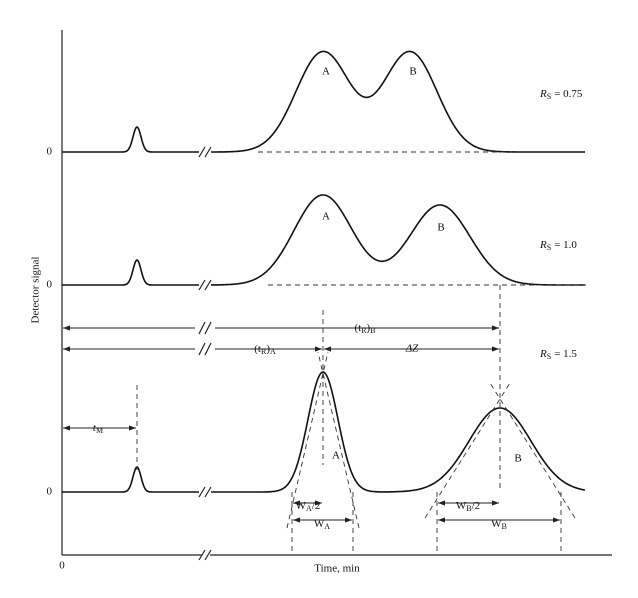  Describe the element at coordinates (265, 349) in the screenshot. I see `retention-a: (tR)A` at that location.